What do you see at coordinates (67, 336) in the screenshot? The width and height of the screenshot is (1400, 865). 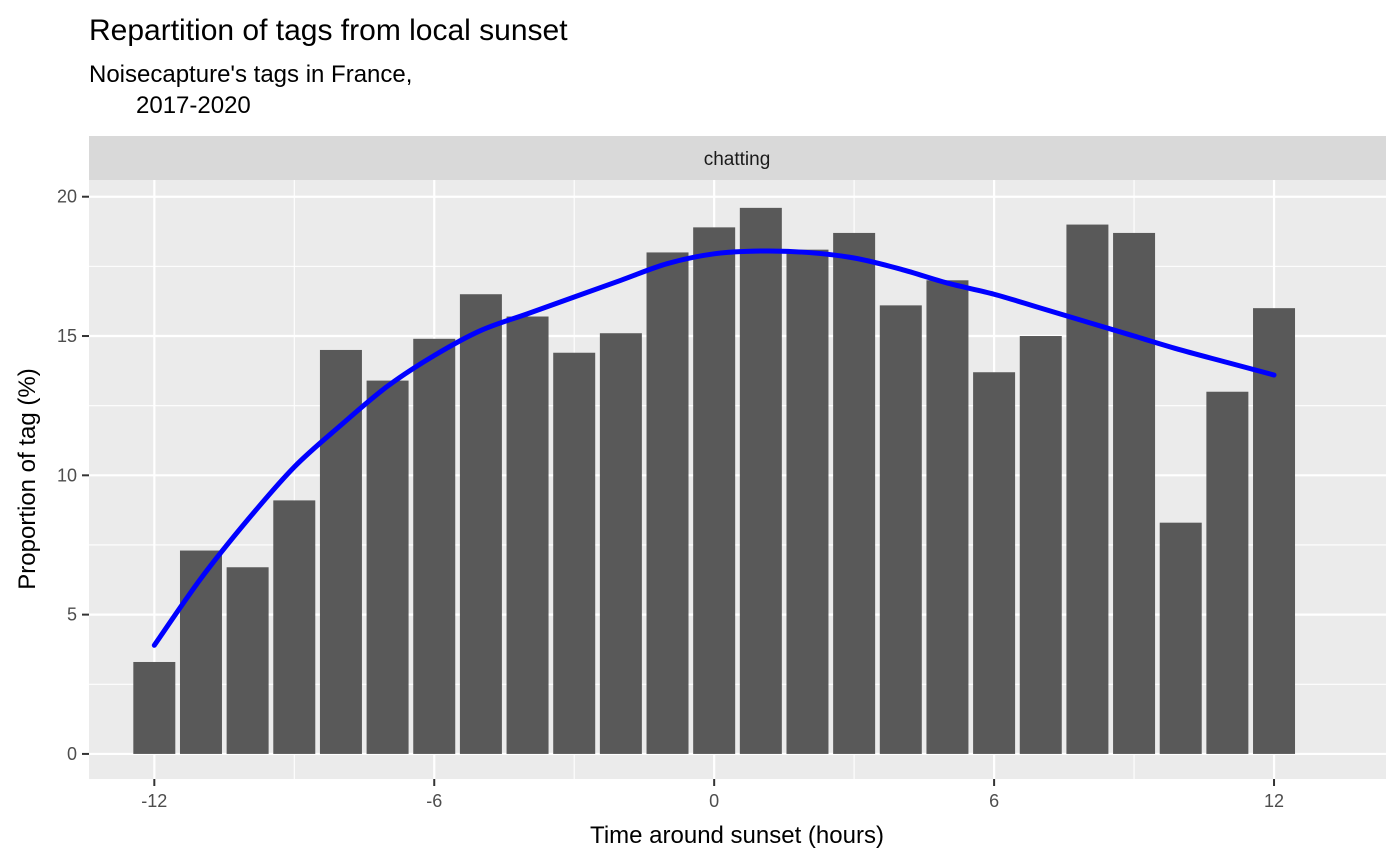 I see `y-tick-label: 15` at bounding box center [67, 336].